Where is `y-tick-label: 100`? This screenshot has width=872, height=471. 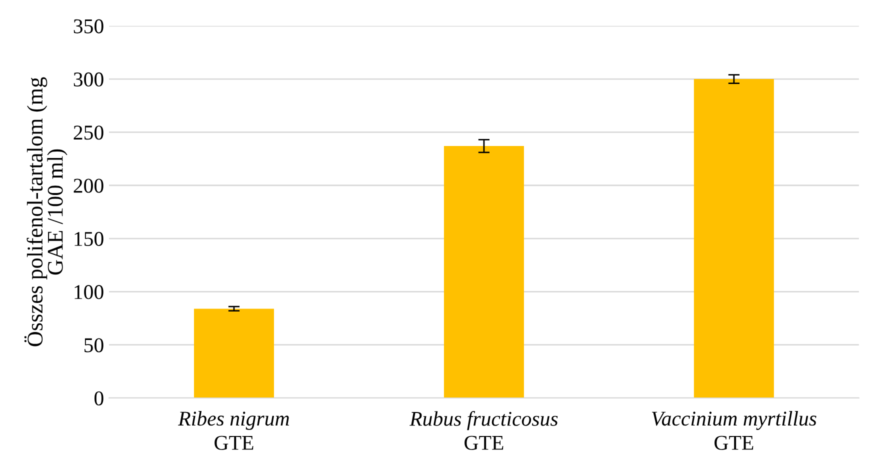 y-tick-label: 100 is located at coordinates (89, 292).